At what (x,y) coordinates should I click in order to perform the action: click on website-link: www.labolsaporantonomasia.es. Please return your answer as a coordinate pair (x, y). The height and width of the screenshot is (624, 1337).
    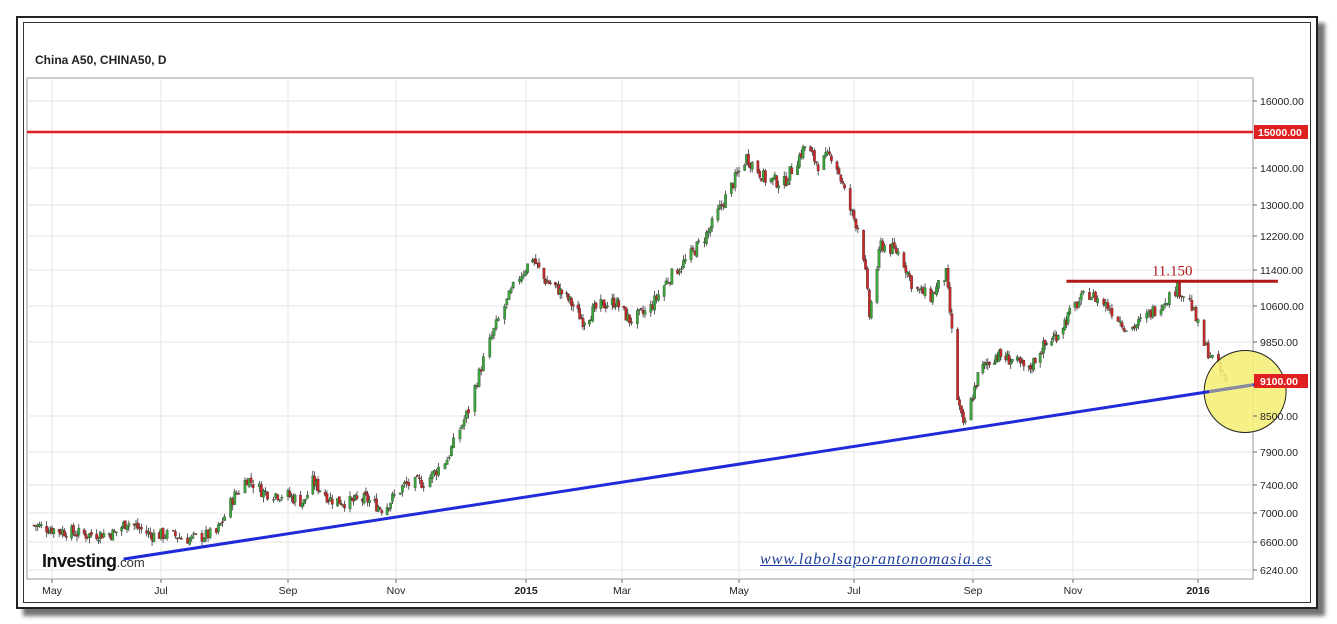
    Looking at the image, I should click on (876, 559).